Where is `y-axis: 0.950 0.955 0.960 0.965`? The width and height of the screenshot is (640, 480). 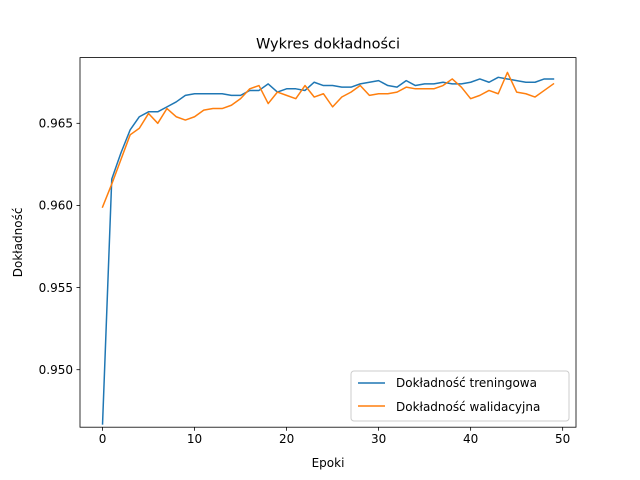
y-axis: 0.950 0.955 0.960 0.965 is located at coordinates (59, 247).